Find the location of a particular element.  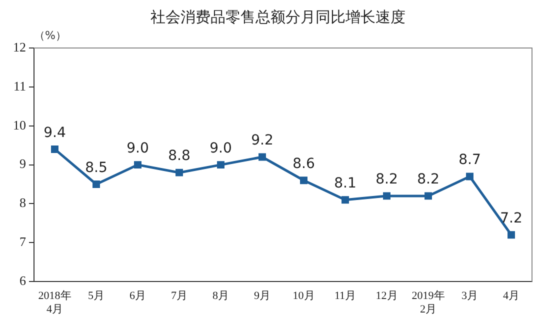

data-label: 8.1 is located at coordinates (345, 183).